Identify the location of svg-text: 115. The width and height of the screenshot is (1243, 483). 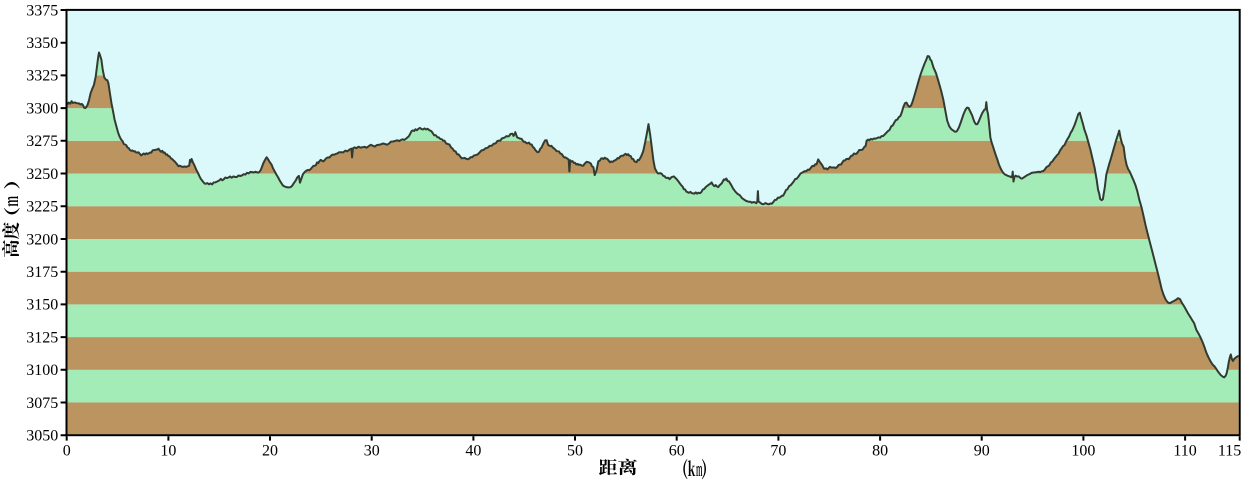
(1229, 451).